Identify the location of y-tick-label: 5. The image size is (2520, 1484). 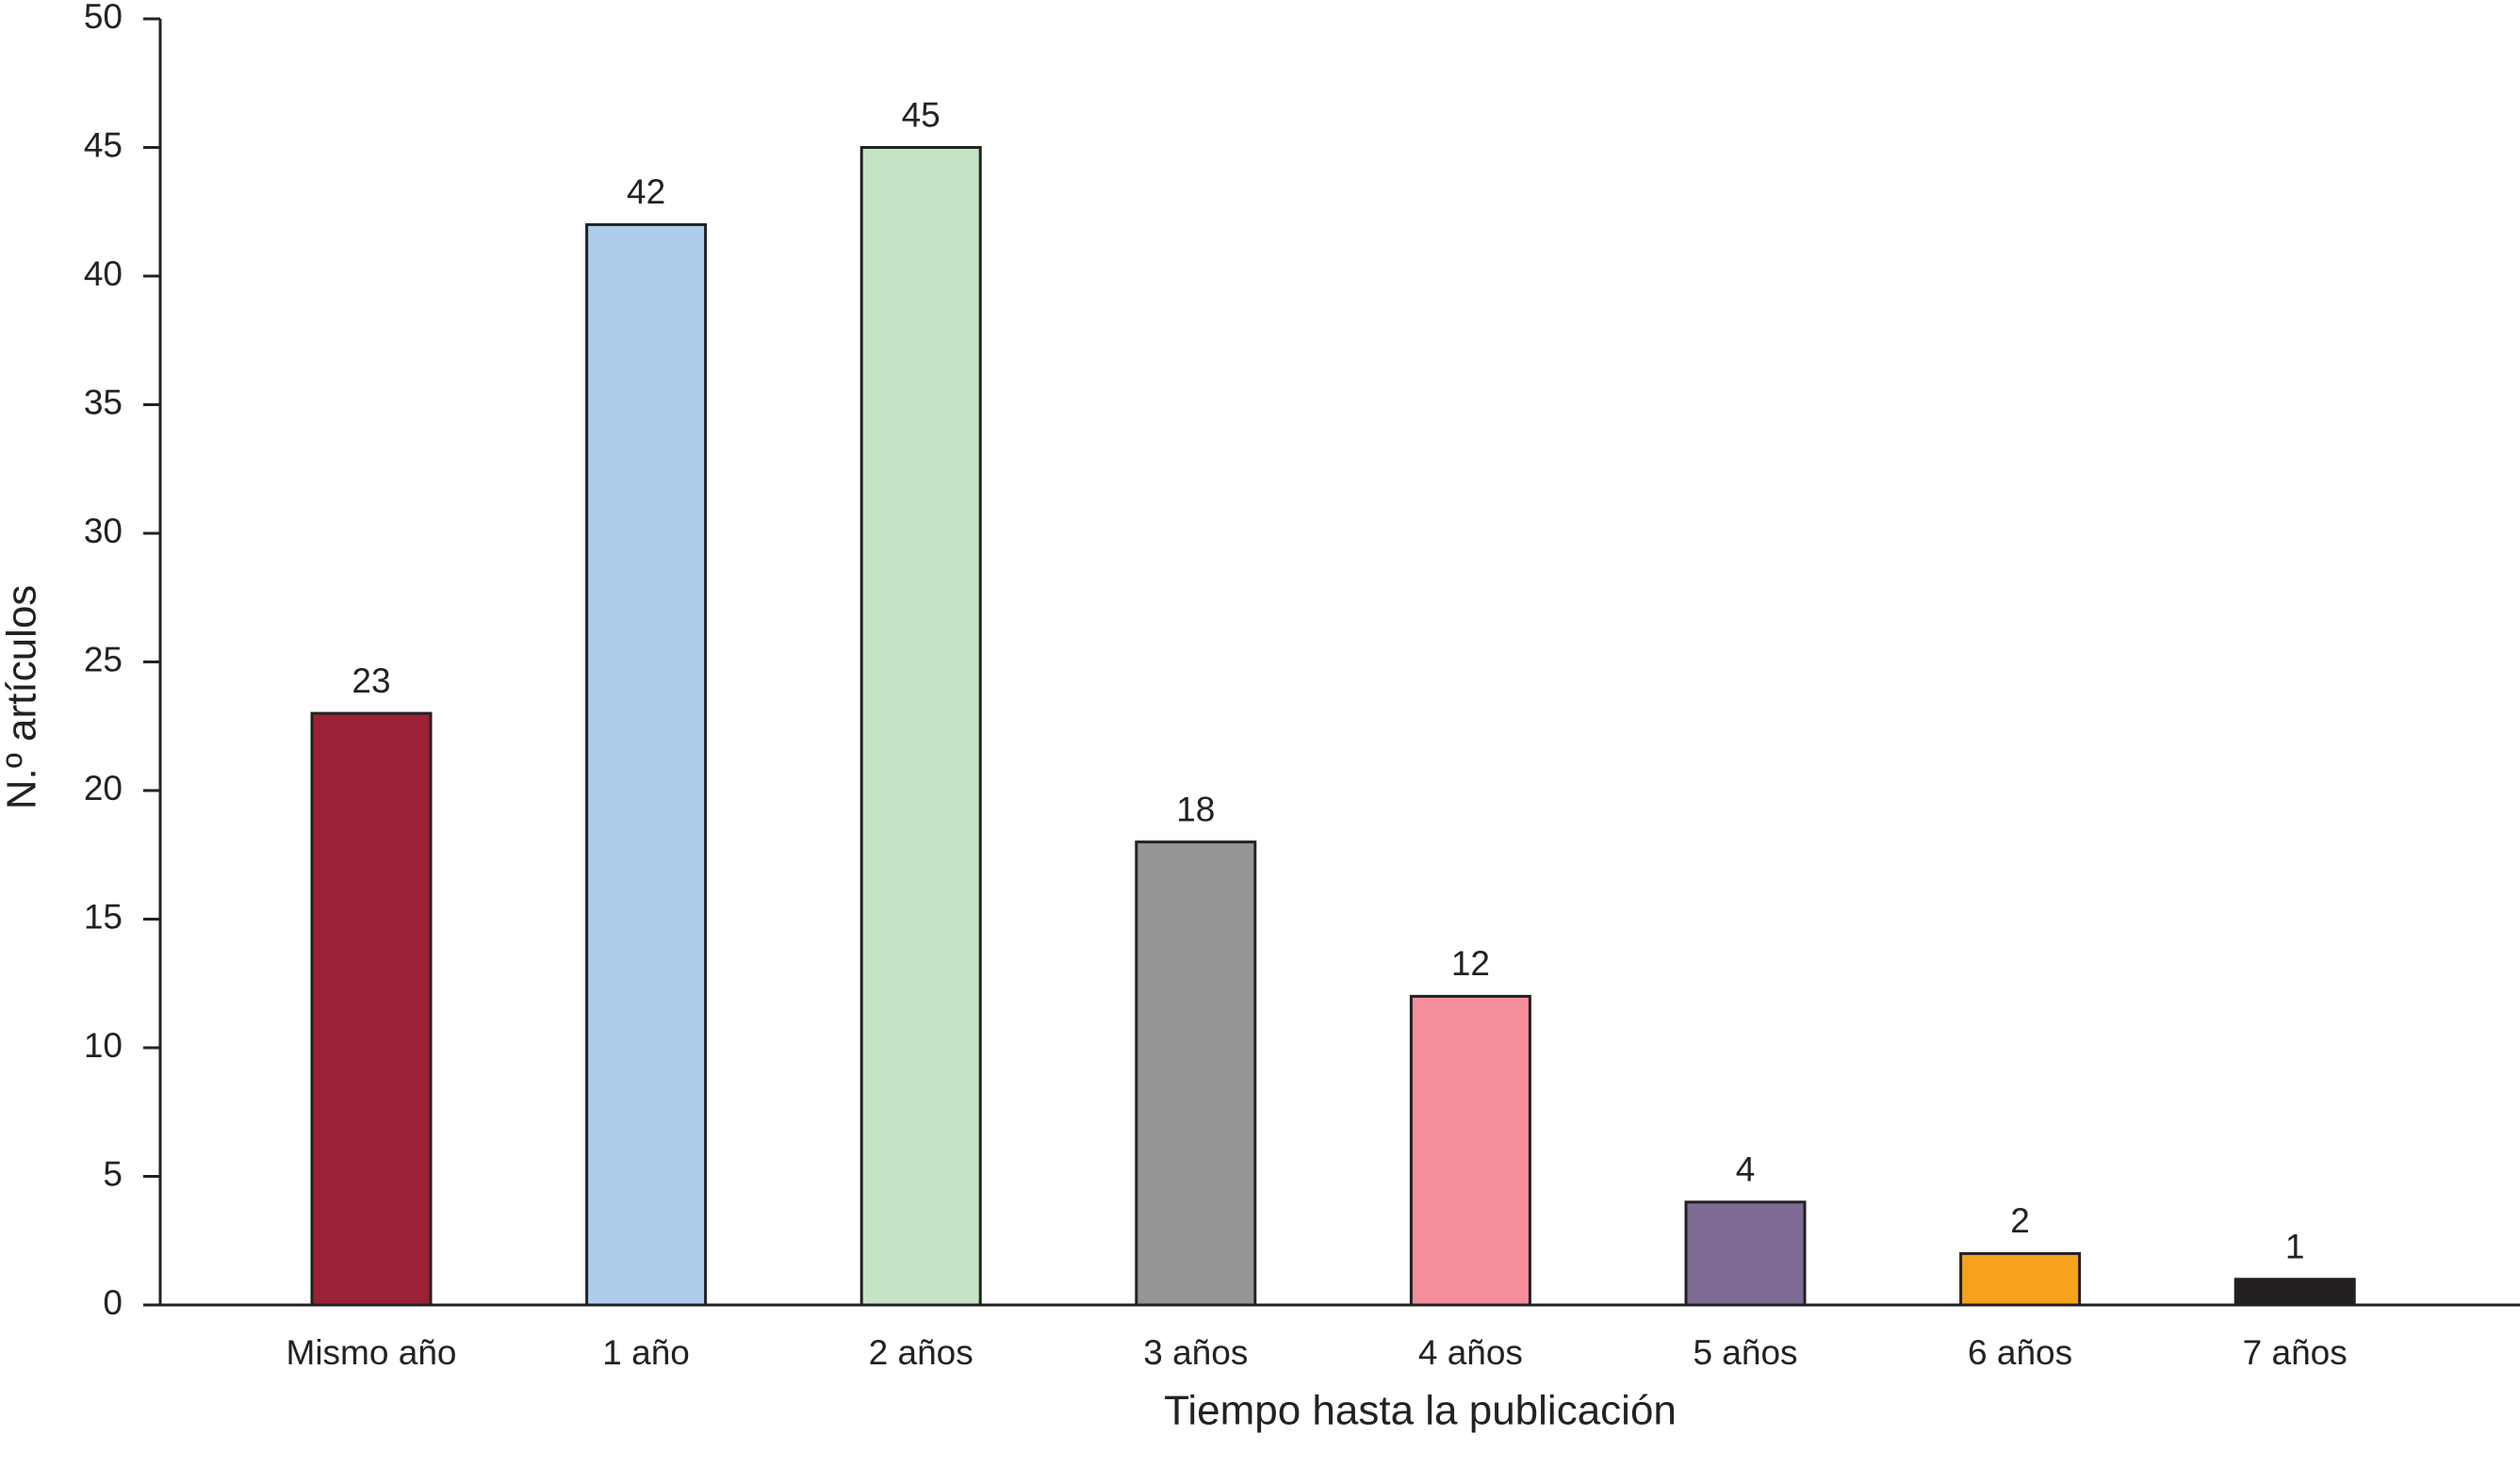
(113, 1173).